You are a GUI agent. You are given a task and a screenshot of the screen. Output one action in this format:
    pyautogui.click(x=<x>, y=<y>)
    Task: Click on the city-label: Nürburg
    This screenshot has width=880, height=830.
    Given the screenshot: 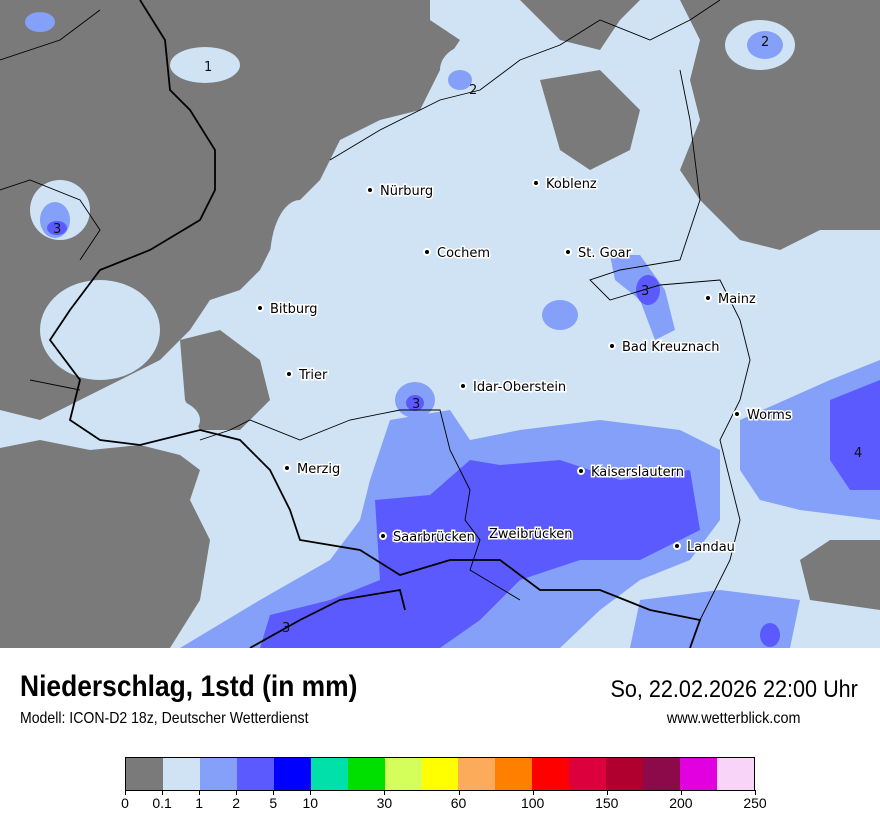 What is the action you would take?
    pyautogui.click(x=406, y=191)
    